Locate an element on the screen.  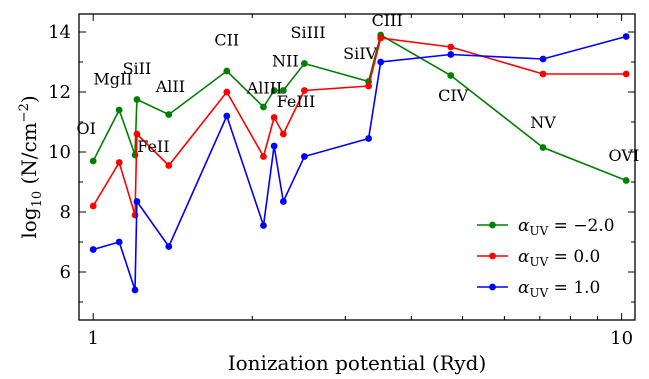
ion-label: CIV is located at coordinates (453, 95).